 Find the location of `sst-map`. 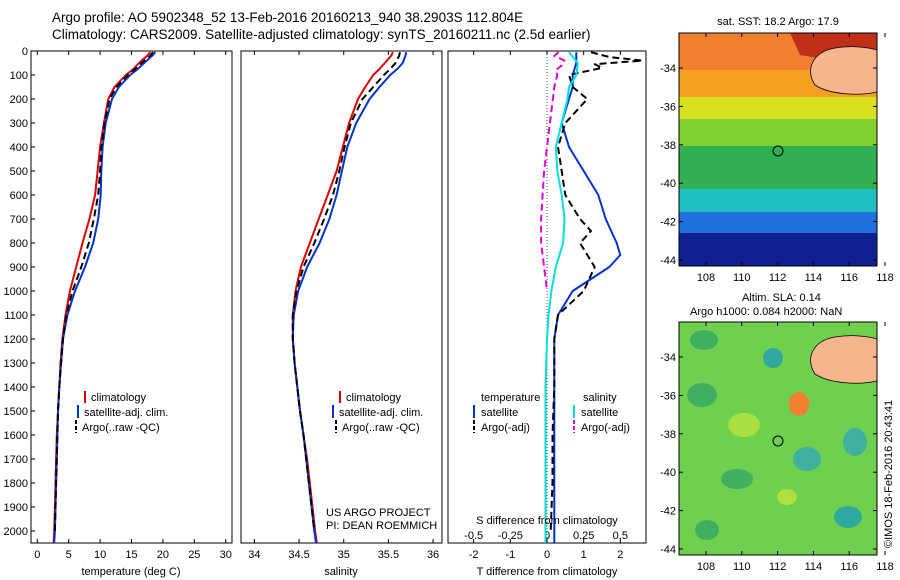

sst-map is located at coordinates (778, 149).